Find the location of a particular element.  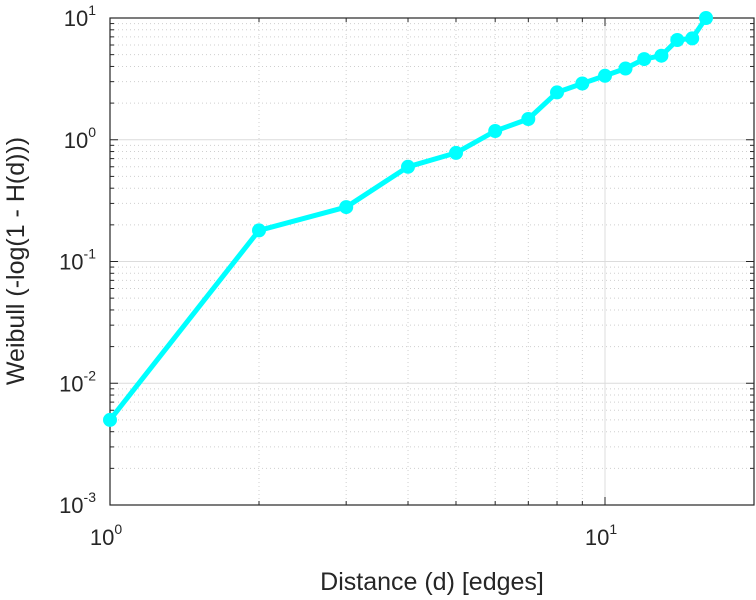

y-axis-label: Weibull (-log(1 - H(d))) is located at coordinates (16, 261).